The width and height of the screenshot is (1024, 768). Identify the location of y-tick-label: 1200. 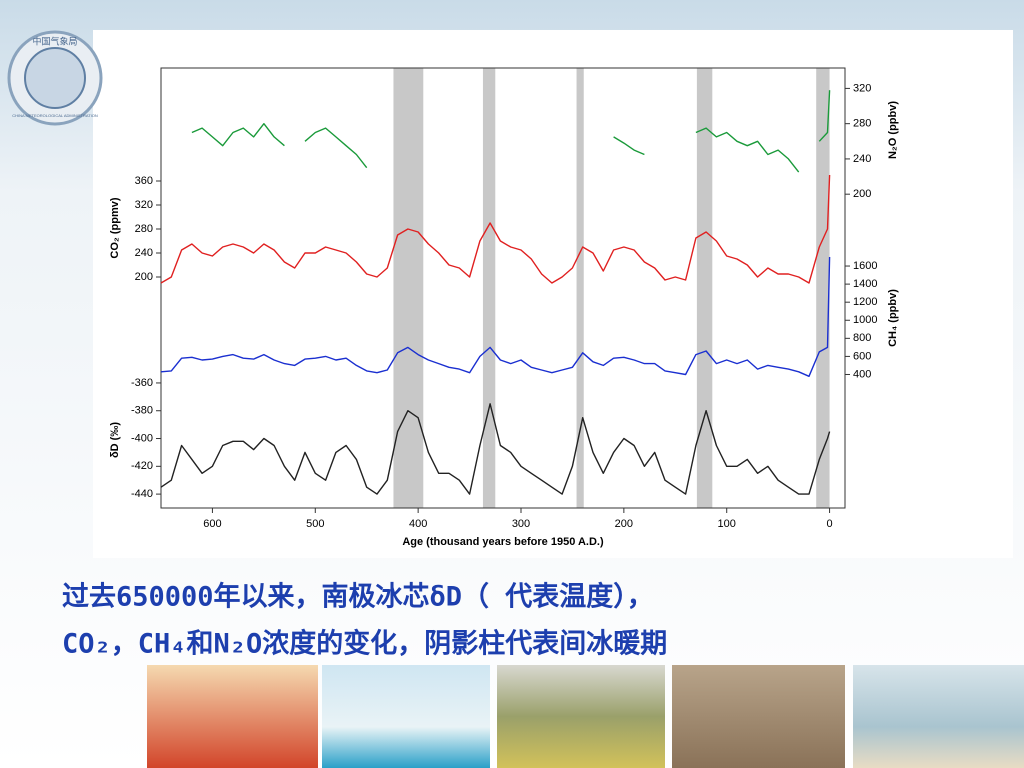
(865, 302).